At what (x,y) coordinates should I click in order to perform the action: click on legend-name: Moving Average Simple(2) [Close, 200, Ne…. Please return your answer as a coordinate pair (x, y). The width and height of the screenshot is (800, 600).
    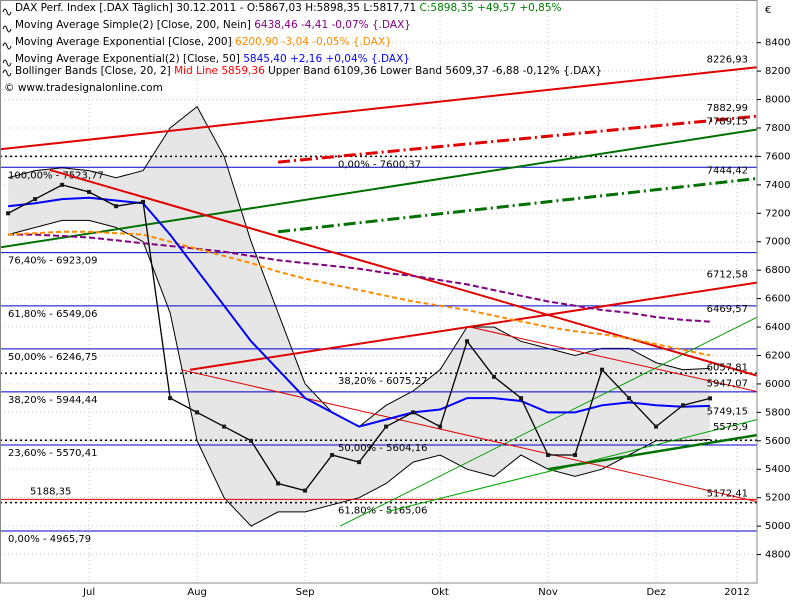
    Looking at the image, I should click on (133, 25).